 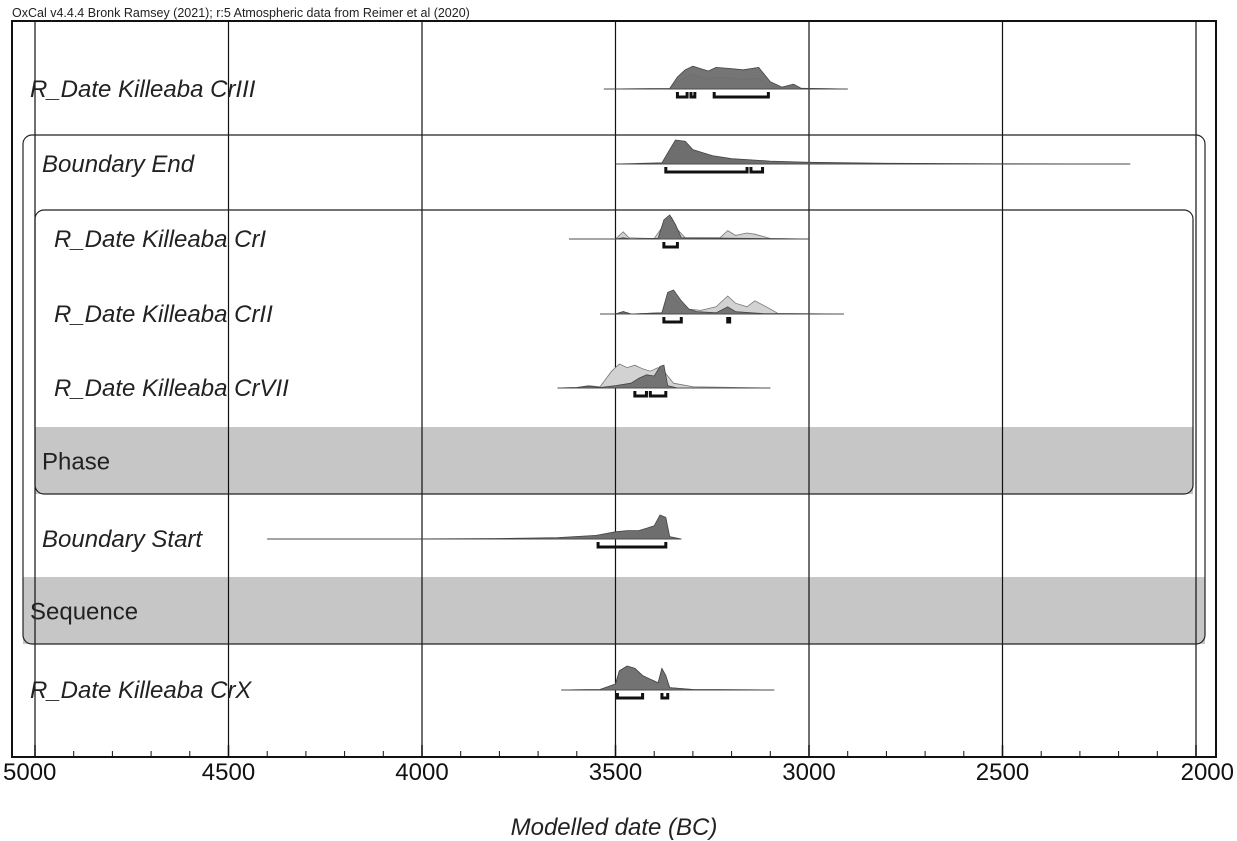 I want to click on x-axis: 5000 4500 4000 3500 3000 2500 2000, so click(x=618, y=765).